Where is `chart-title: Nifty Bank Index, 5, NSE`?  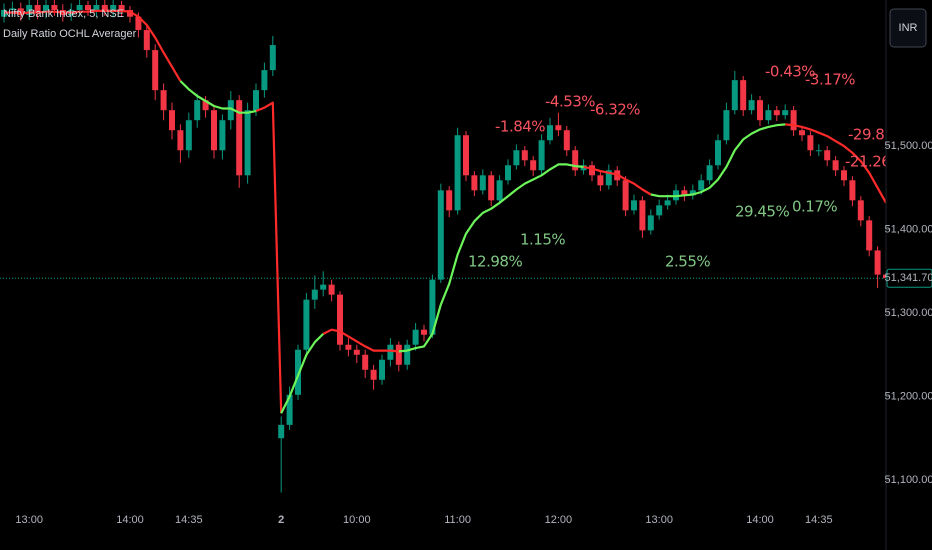 chart-title: Nifty Bank Index, 5, NSE is located at coordinates (63, 14).